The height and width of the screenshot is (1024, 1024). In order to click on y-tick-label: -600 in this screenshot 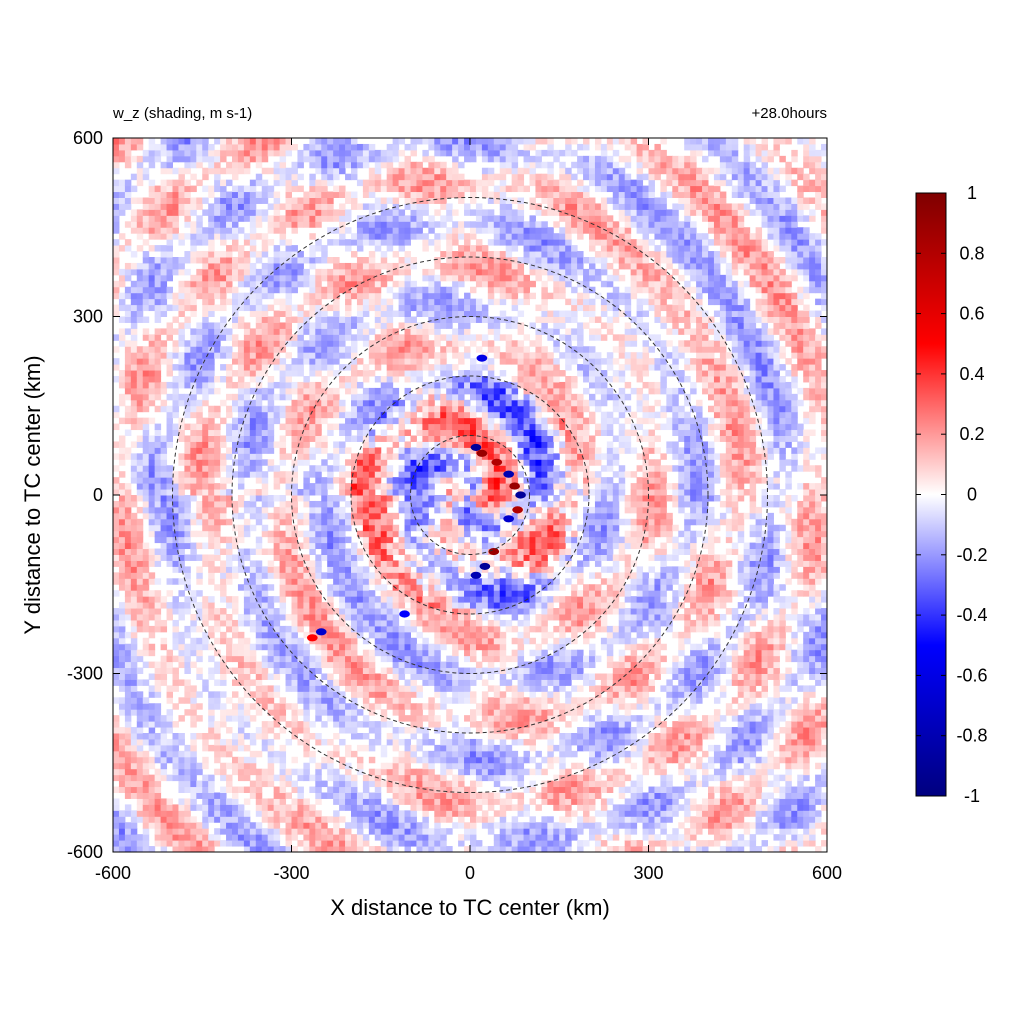, I will do `click(85, 852)`.